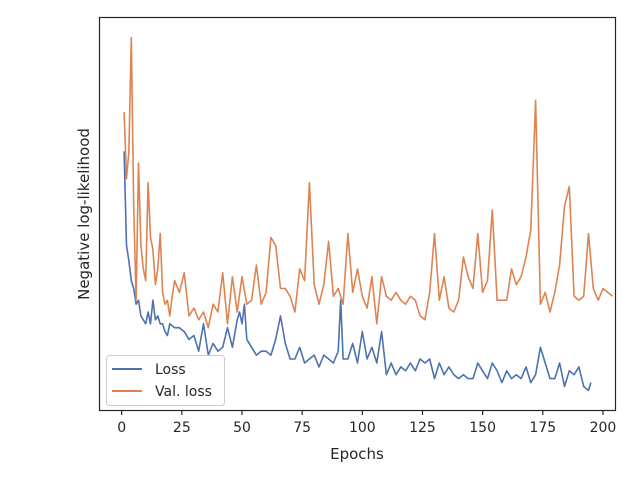 This screenshot has height=484, width=640. What do you see at coordinates (242, 428) in the screenshot?
I see `x-tick-label: 50` at bounding box center [242, 428].